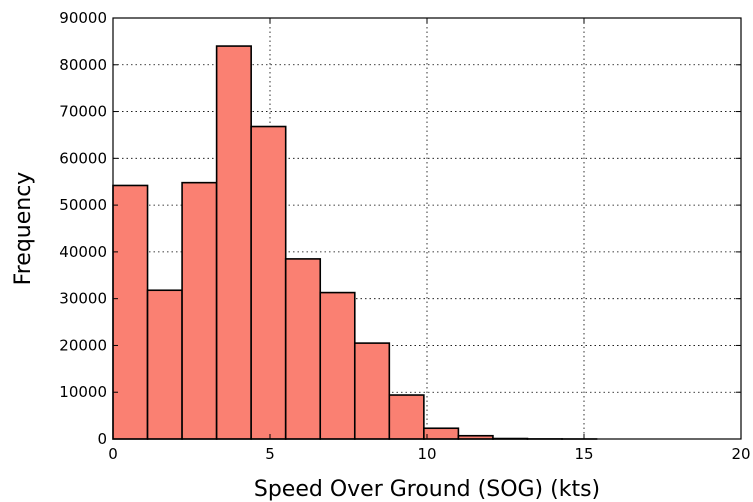  What do you see at coordinates (83, 299) in the screenshot?
I see `y-tick-label: 30000` at bounding box center [83, 299].